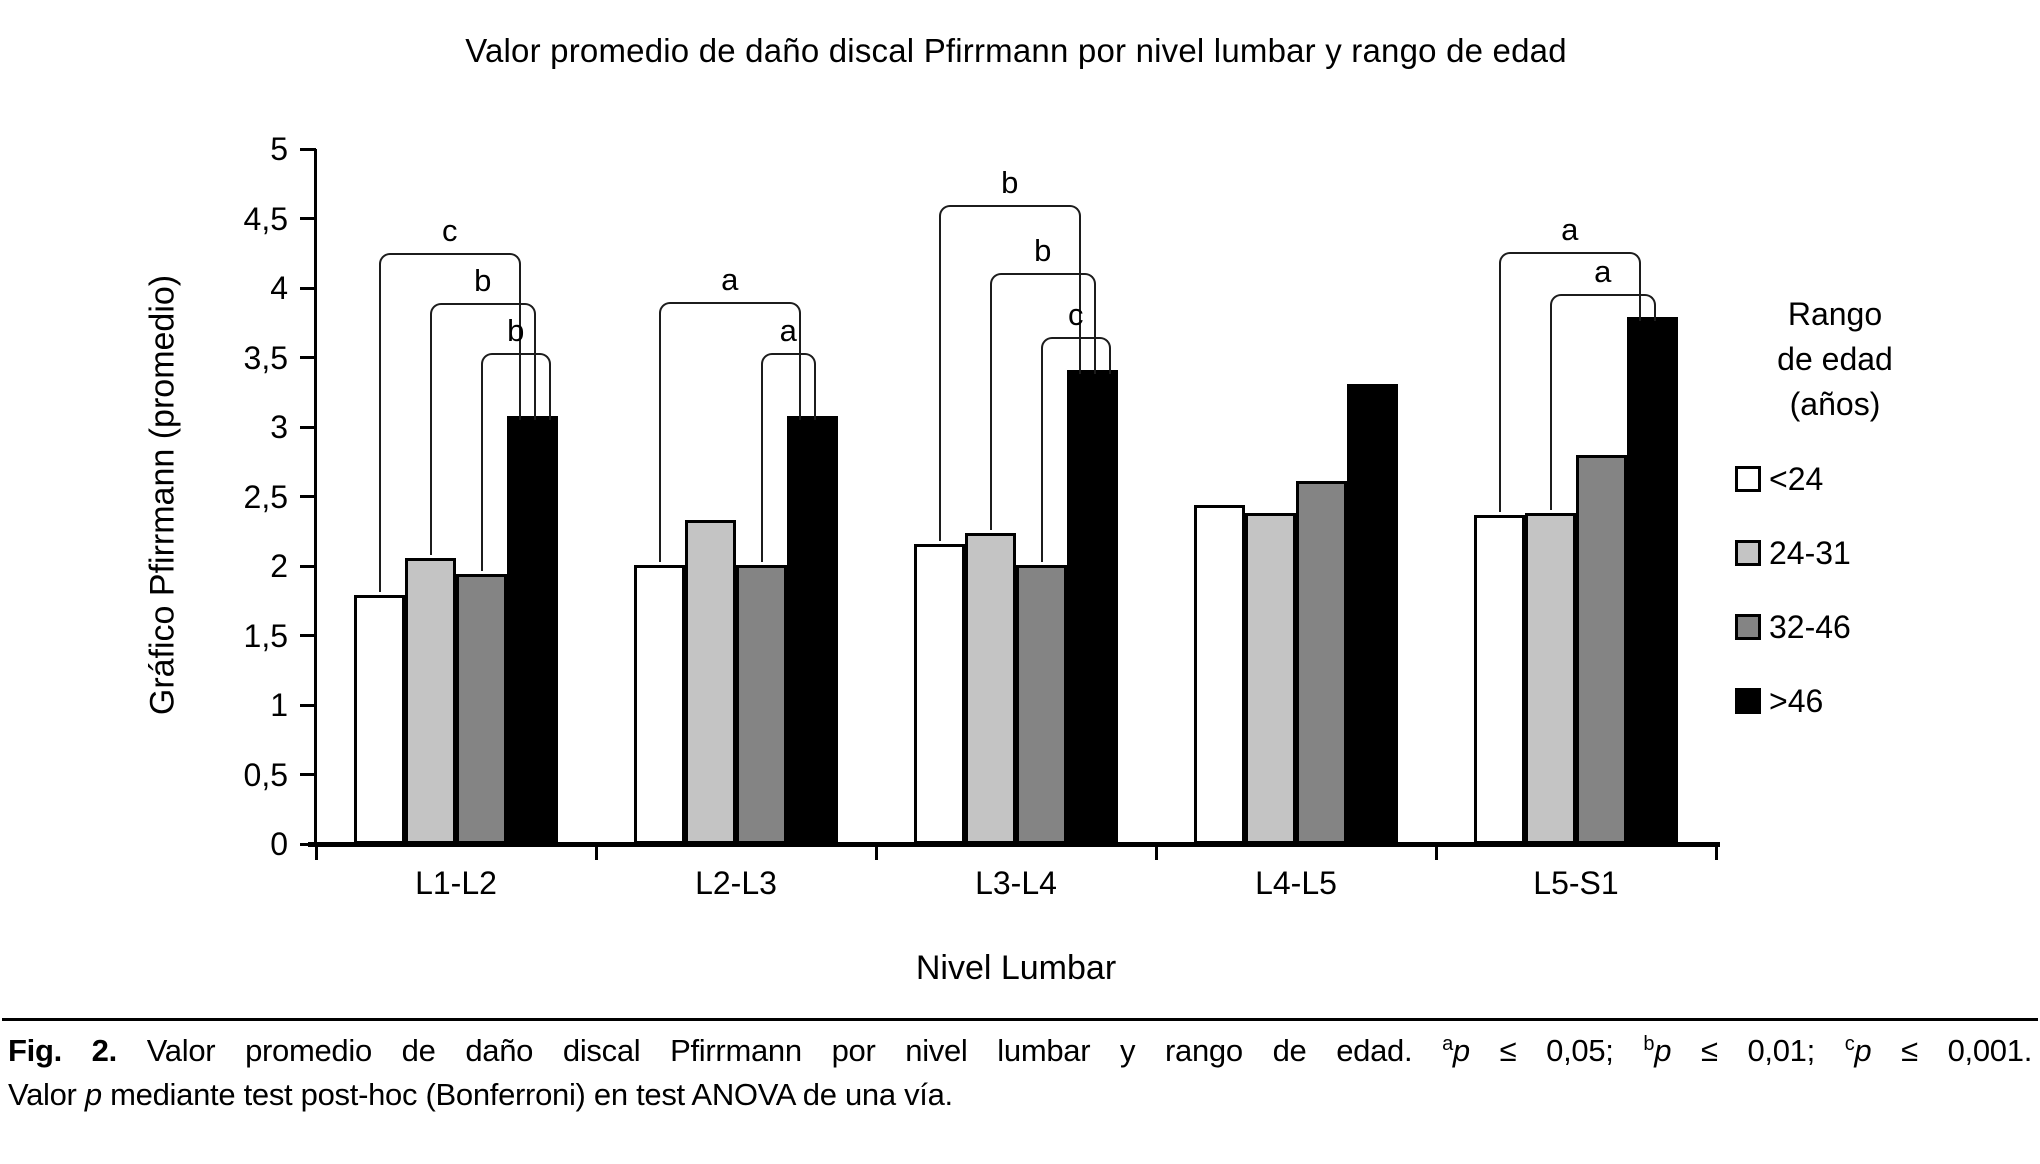 This screenshot has height=1164, width=2040. I want to click on x-category-label: L1-L2, so click(456, 883).